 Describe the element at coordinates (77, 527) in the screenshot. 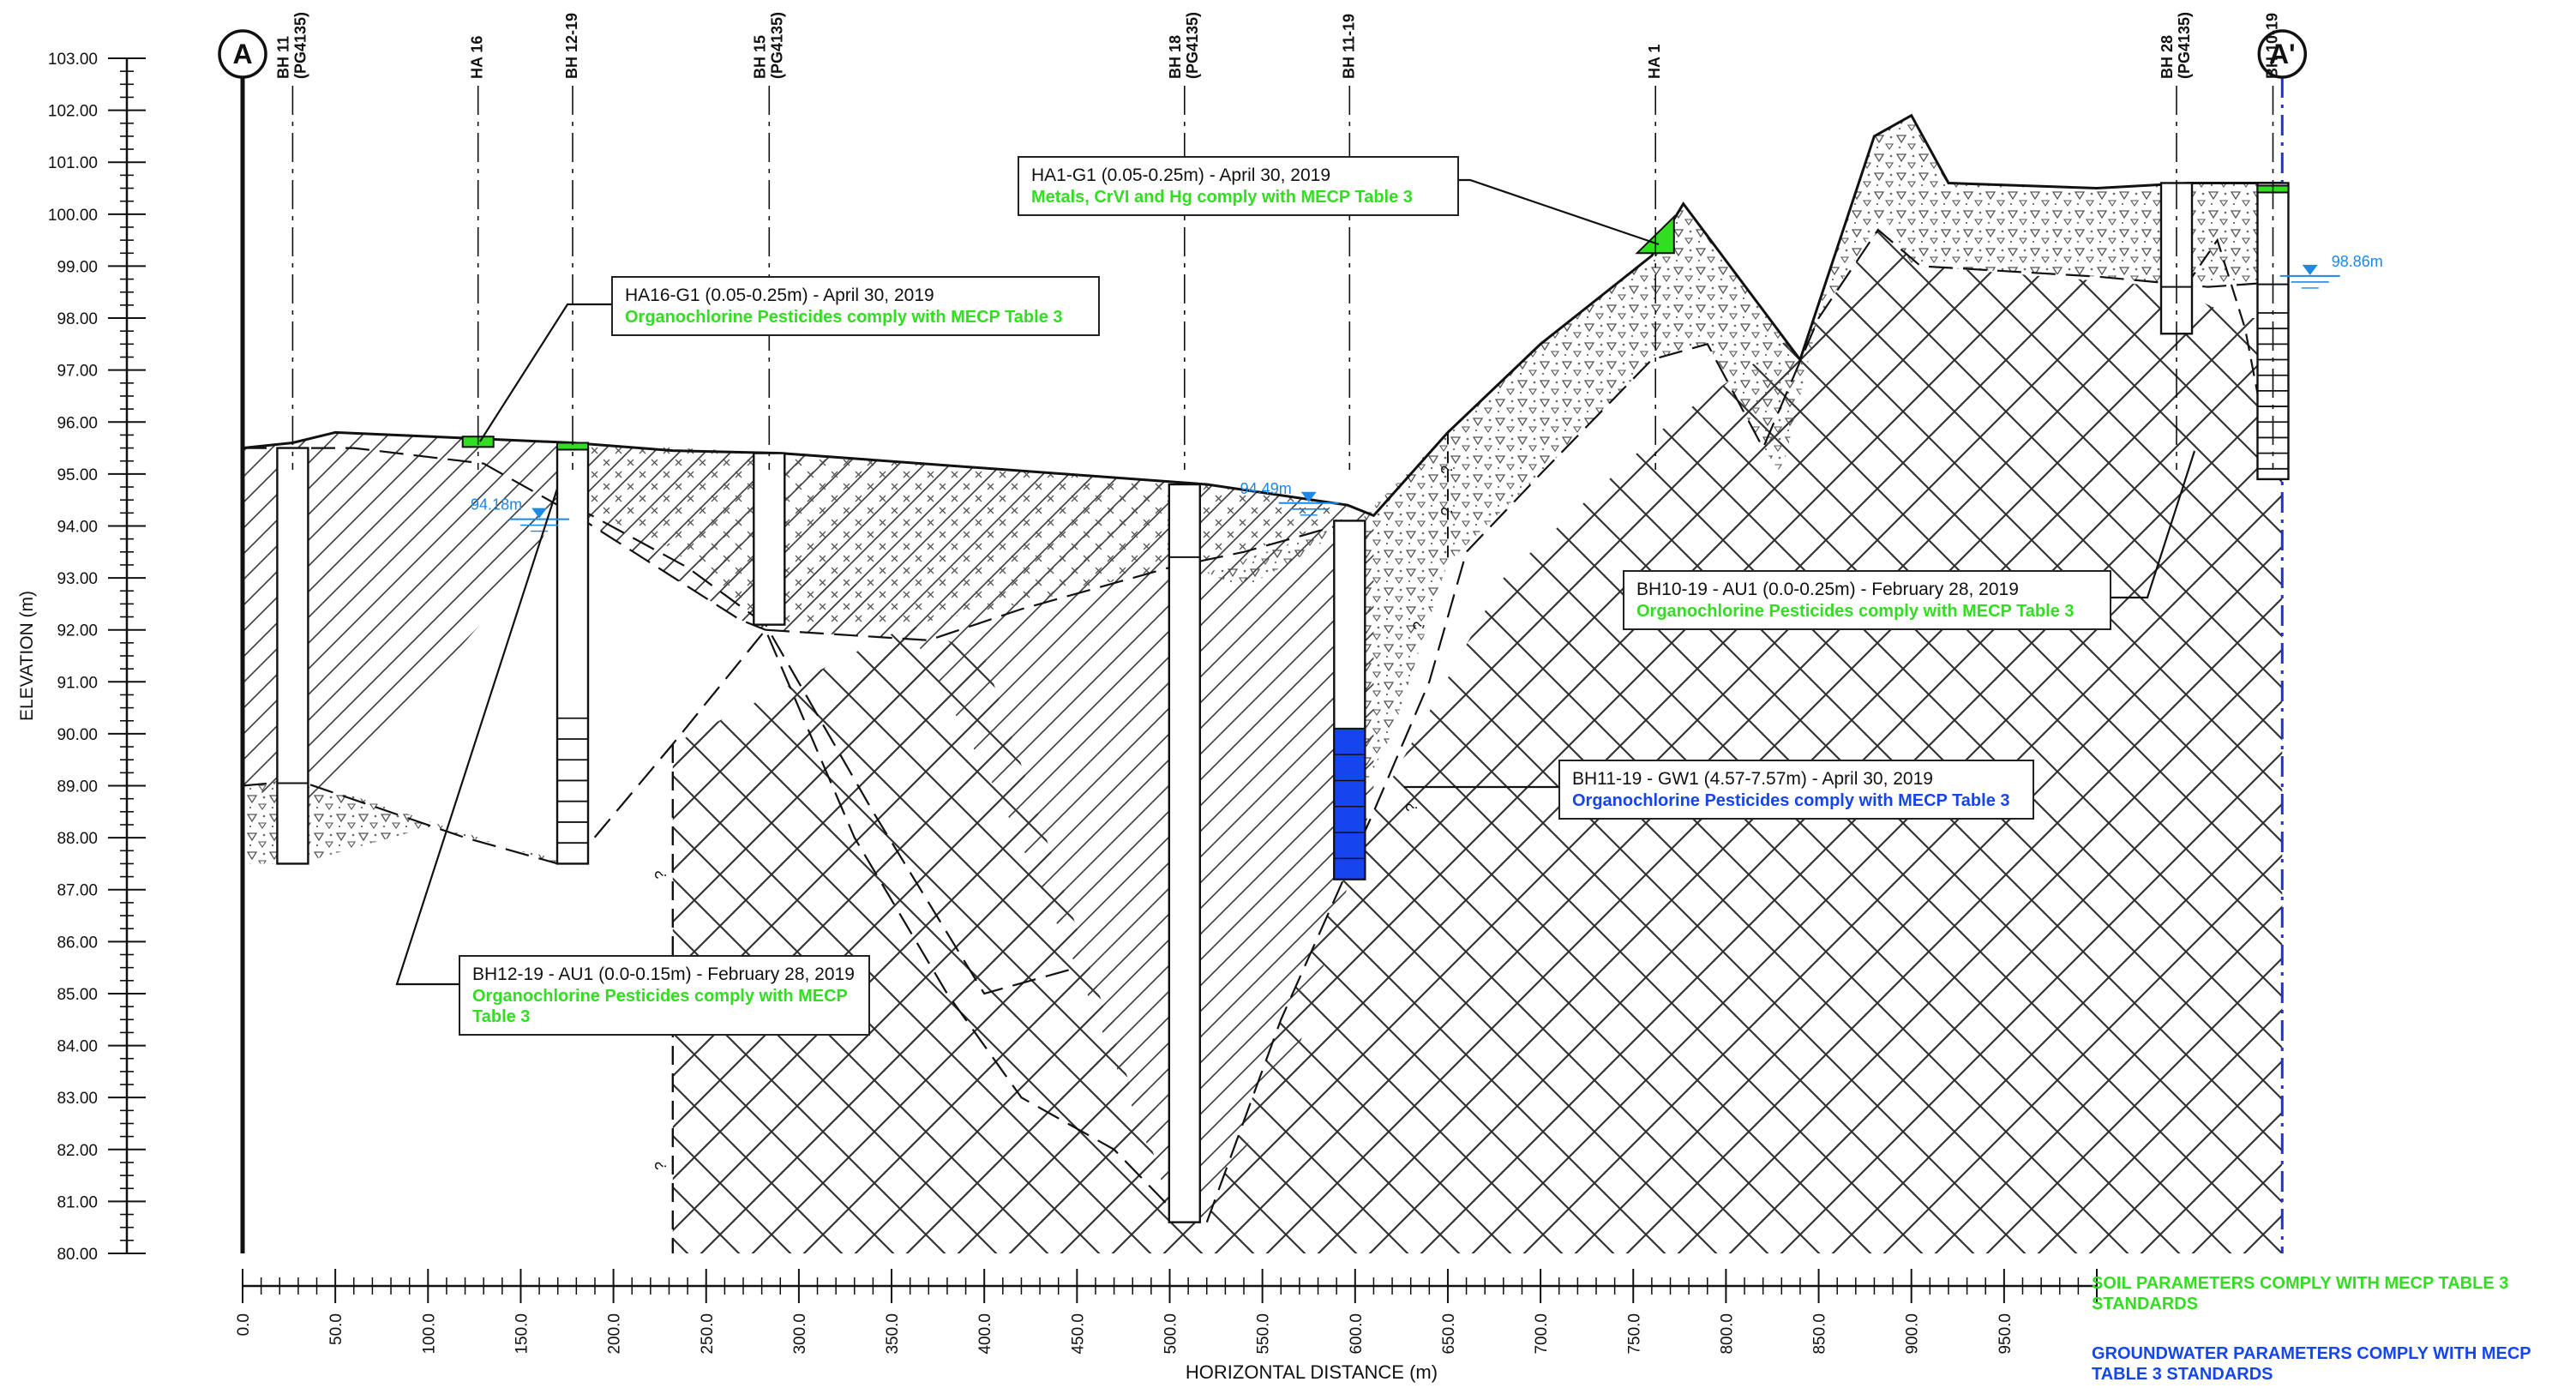

I see `y-tick-label: 94.00` at that location.